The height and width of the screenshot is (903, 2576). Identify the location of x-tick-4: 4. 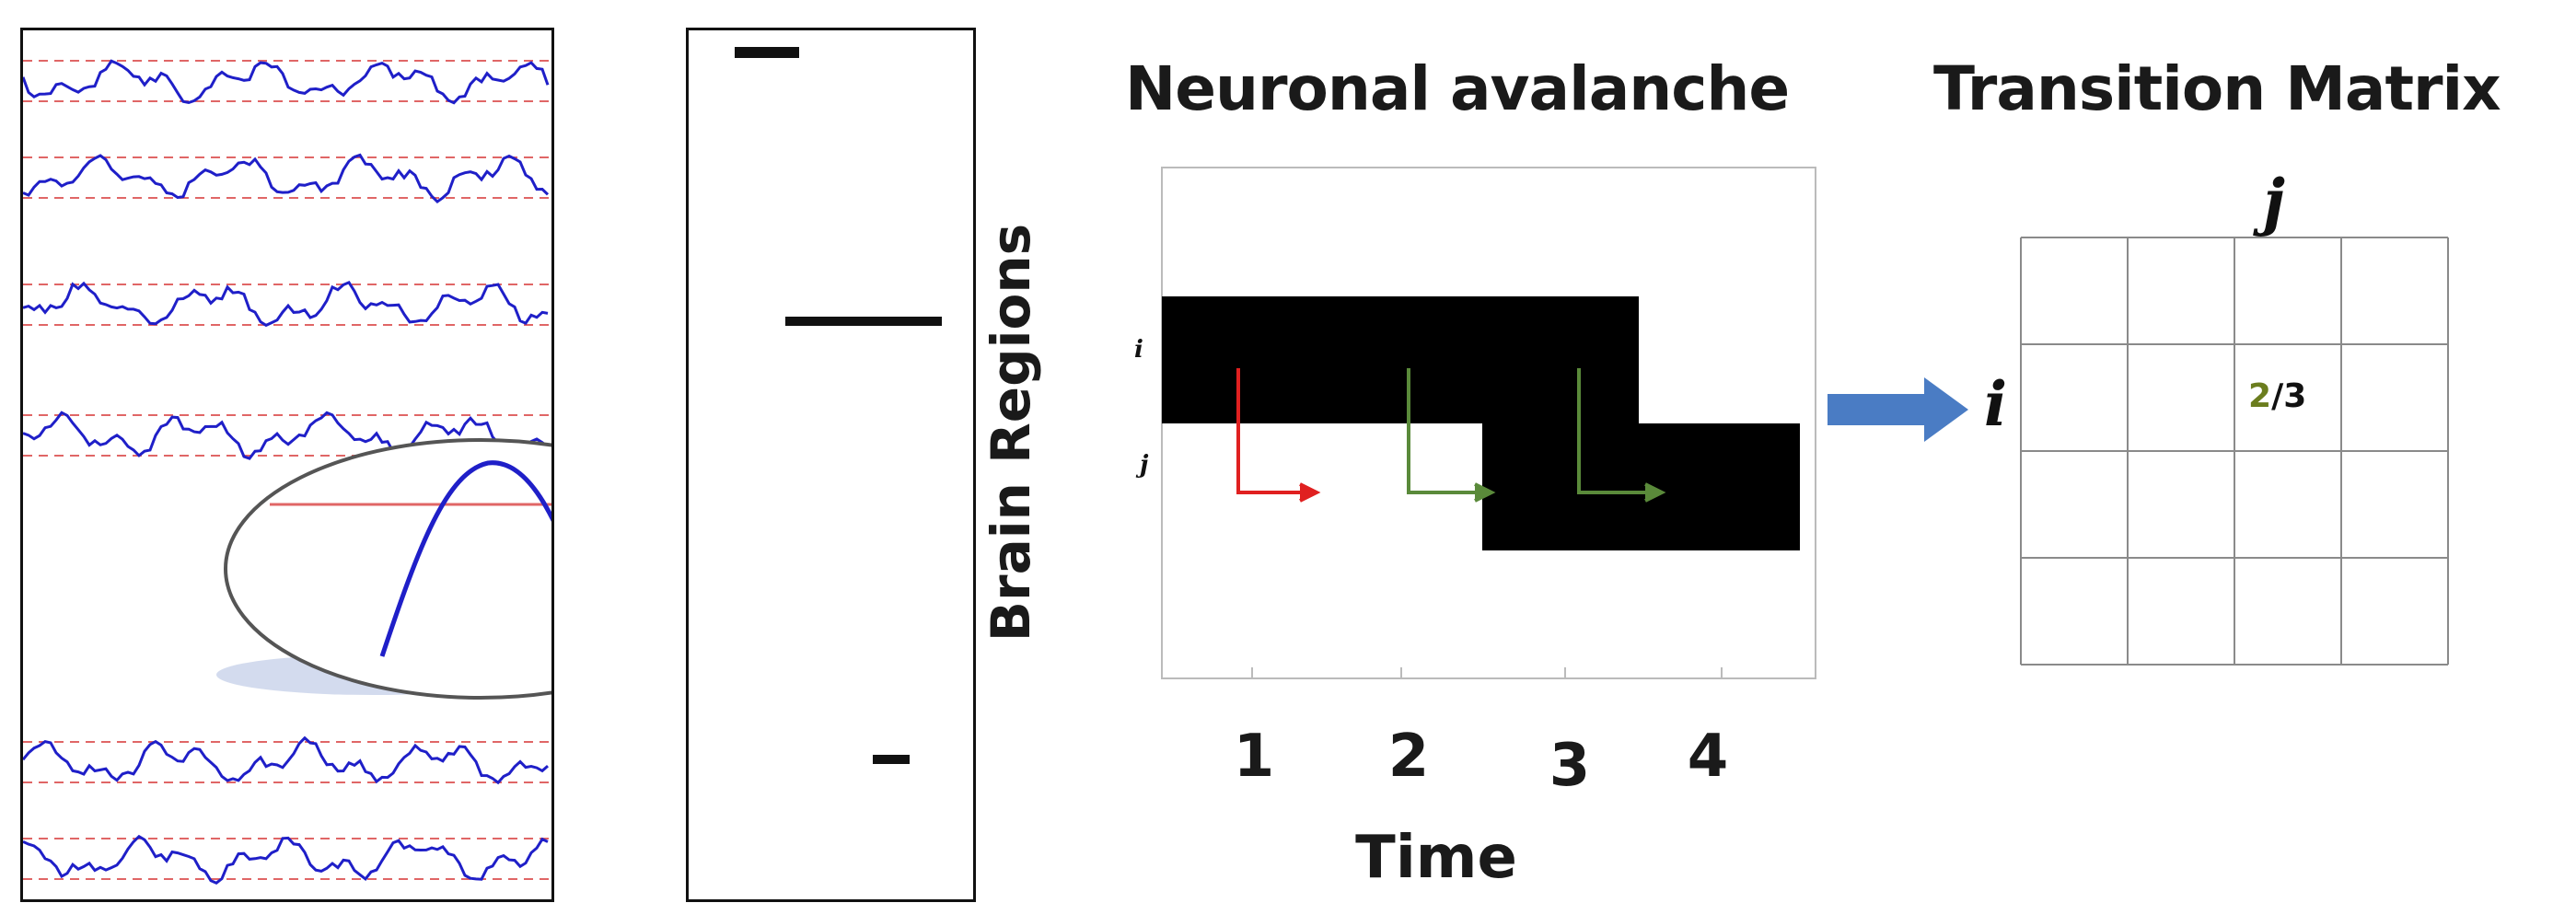
(1708, 757).